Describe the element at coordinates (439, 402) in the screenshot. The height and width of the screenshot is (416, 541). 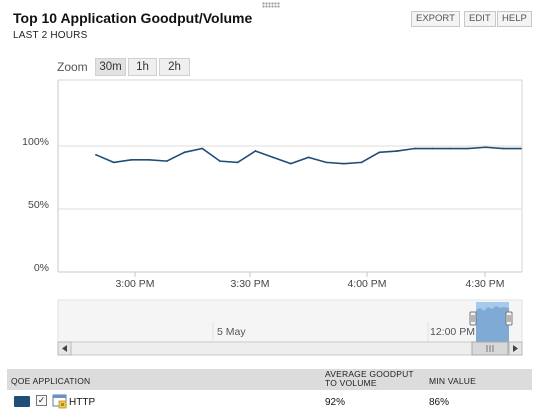
I see `min-value: 86%` at that location.